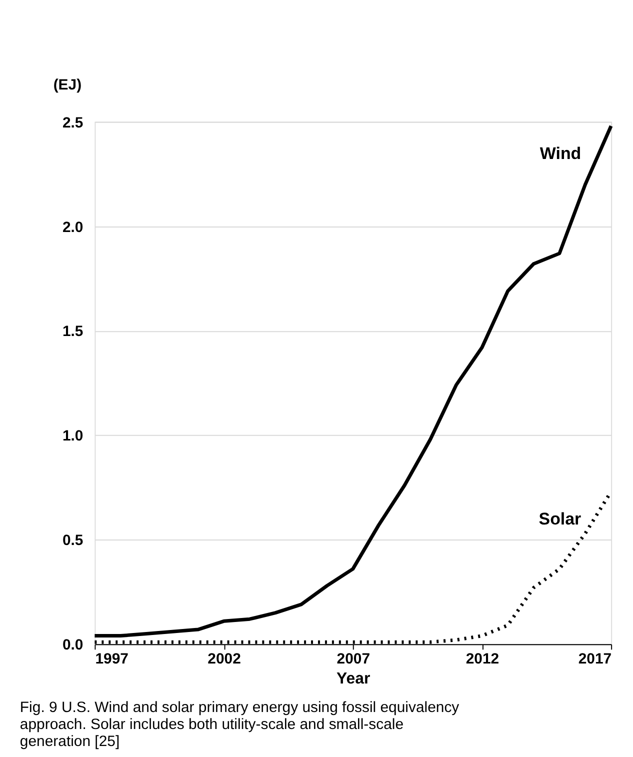  Describe the element at coordinates (73, 645) in the screenshot. I see `y-tick-label: 0.0` at that location.